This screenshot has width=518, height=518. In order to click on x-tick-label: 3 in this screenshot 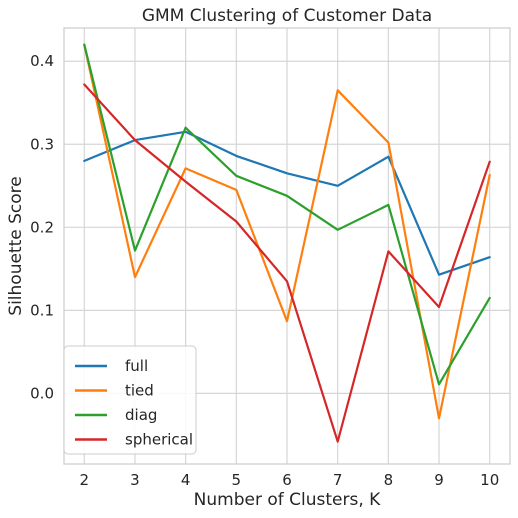, I will do `click(135, 480)`.